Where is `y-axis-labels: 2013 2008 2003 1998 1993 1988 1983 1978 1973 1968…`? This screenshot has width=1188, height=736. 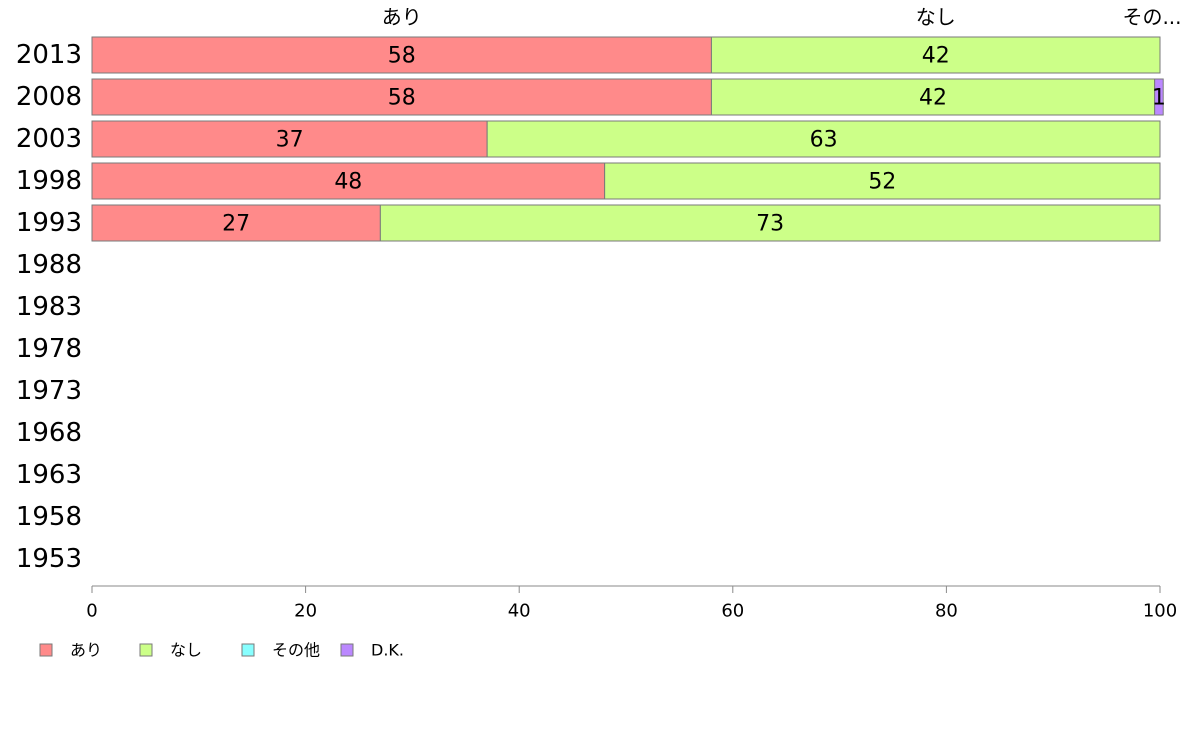
y-axis-labels: 2013 2008 2003 1998 1993 1988 1983 1978 1973 1968… is located at coordinates (49, 307).